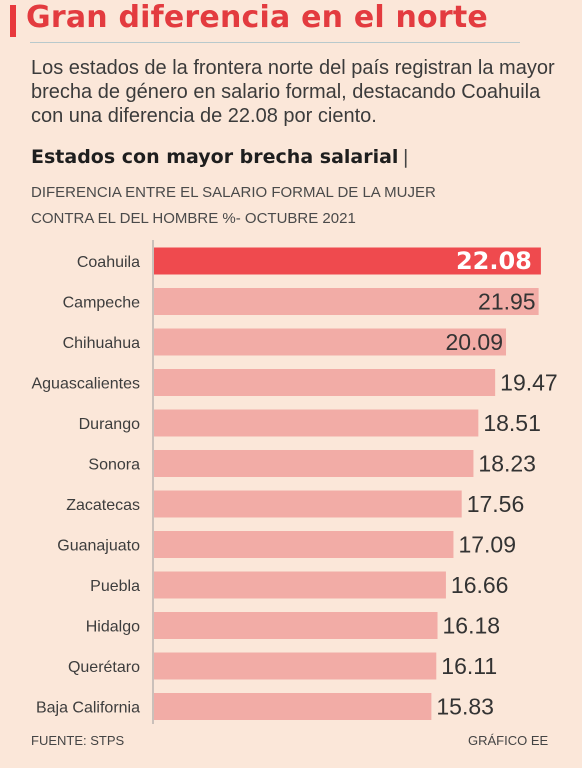  I want to click on value-label: 16.18, so click(472, 626).